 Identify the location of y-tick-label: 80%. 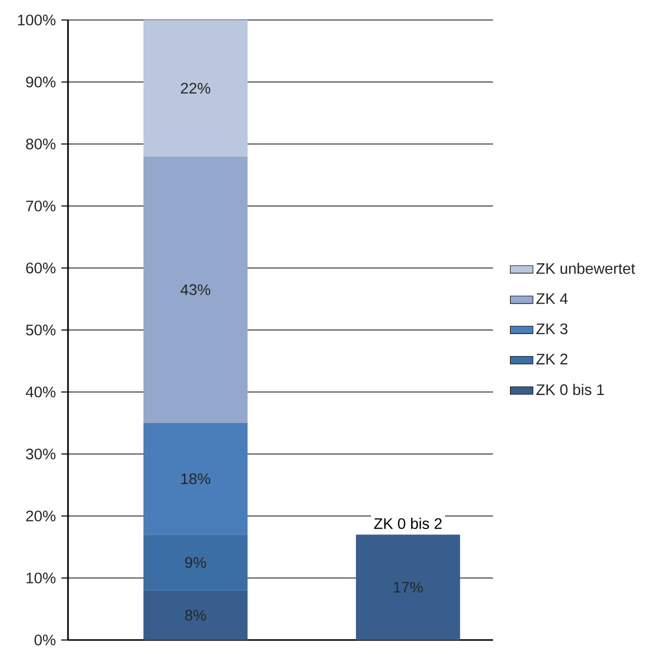
(41, 144).